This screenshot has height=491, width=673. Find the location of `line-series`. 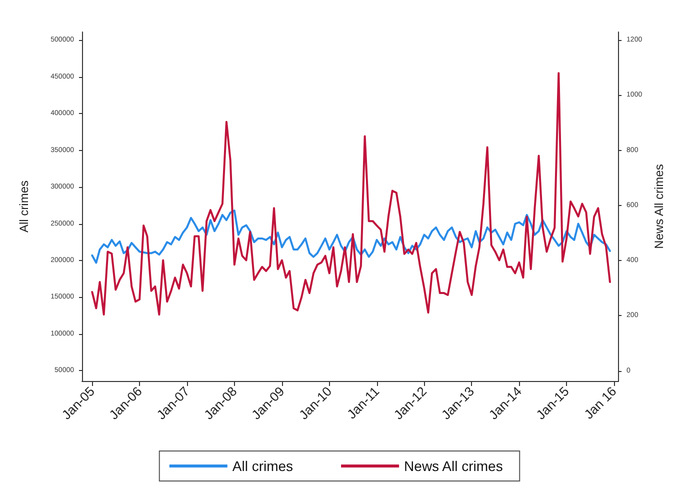

line-series is located at coordinates (351, 237).